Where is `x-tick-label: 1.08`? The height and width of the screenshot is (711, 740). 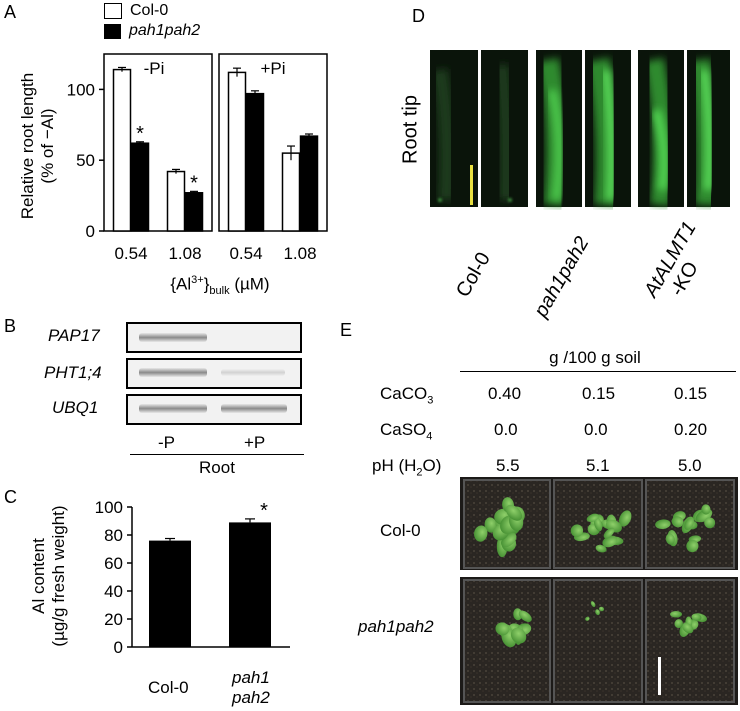 x-tick-label: 1.08 is located at coordinates (299, 253).